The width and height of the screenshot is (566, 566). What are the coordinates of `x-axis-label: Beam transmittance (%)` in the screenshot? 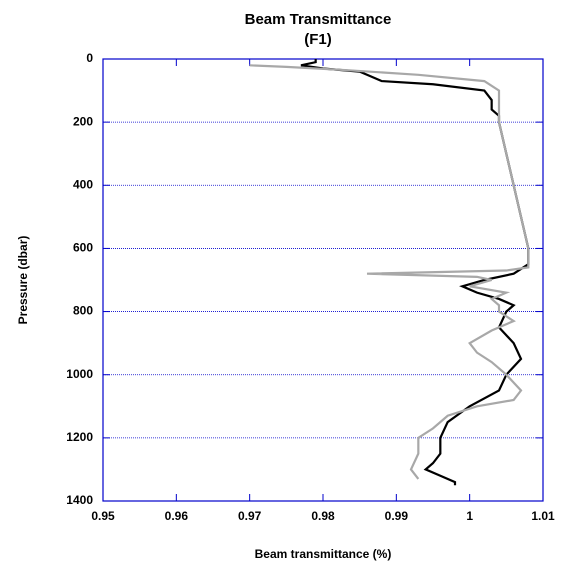 It's located at (323, 554).